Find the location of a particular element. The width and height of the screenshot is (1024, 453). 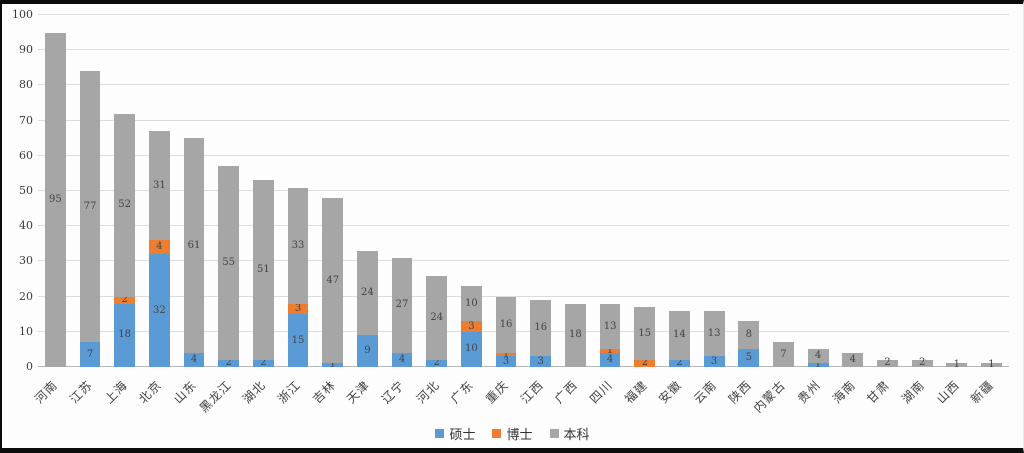

bar-value-label: 47 is located at coordinates (333, 280).